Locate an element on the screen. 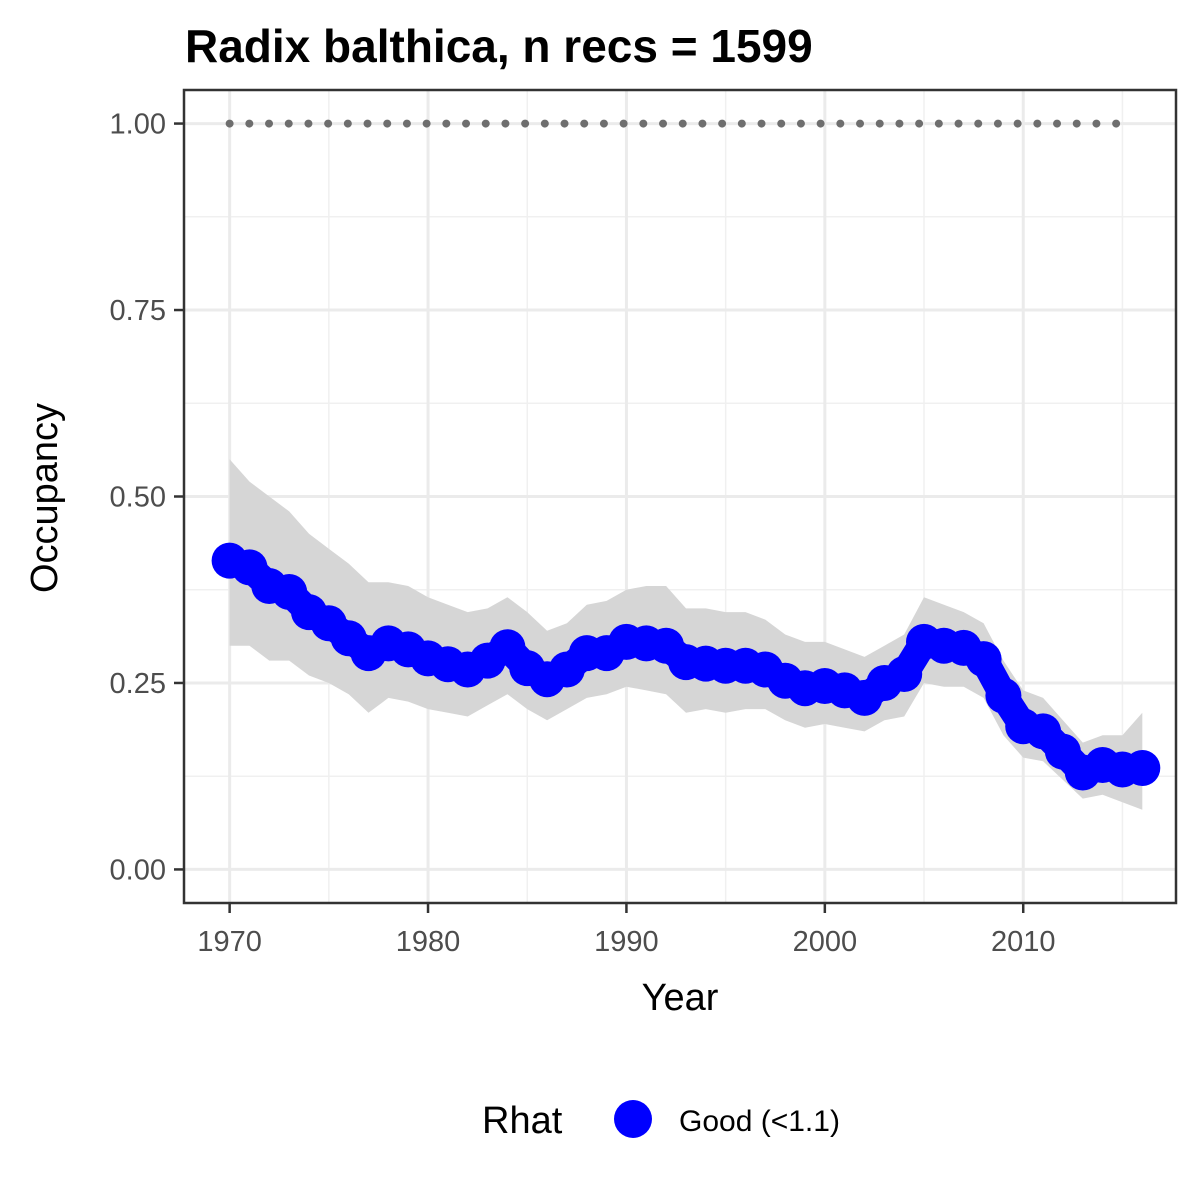  legend: Rhat Good (<1.1) is located at coordinates (661, 1121).